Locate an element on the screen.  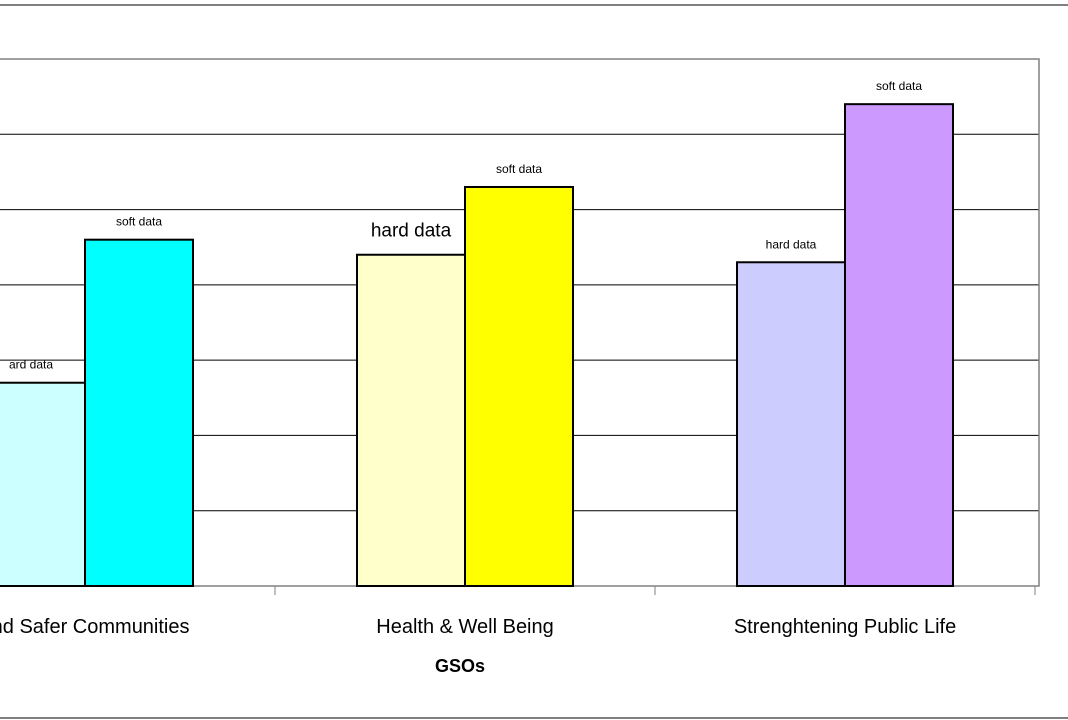
data-label: ard data is located at coordinates (31, 365).